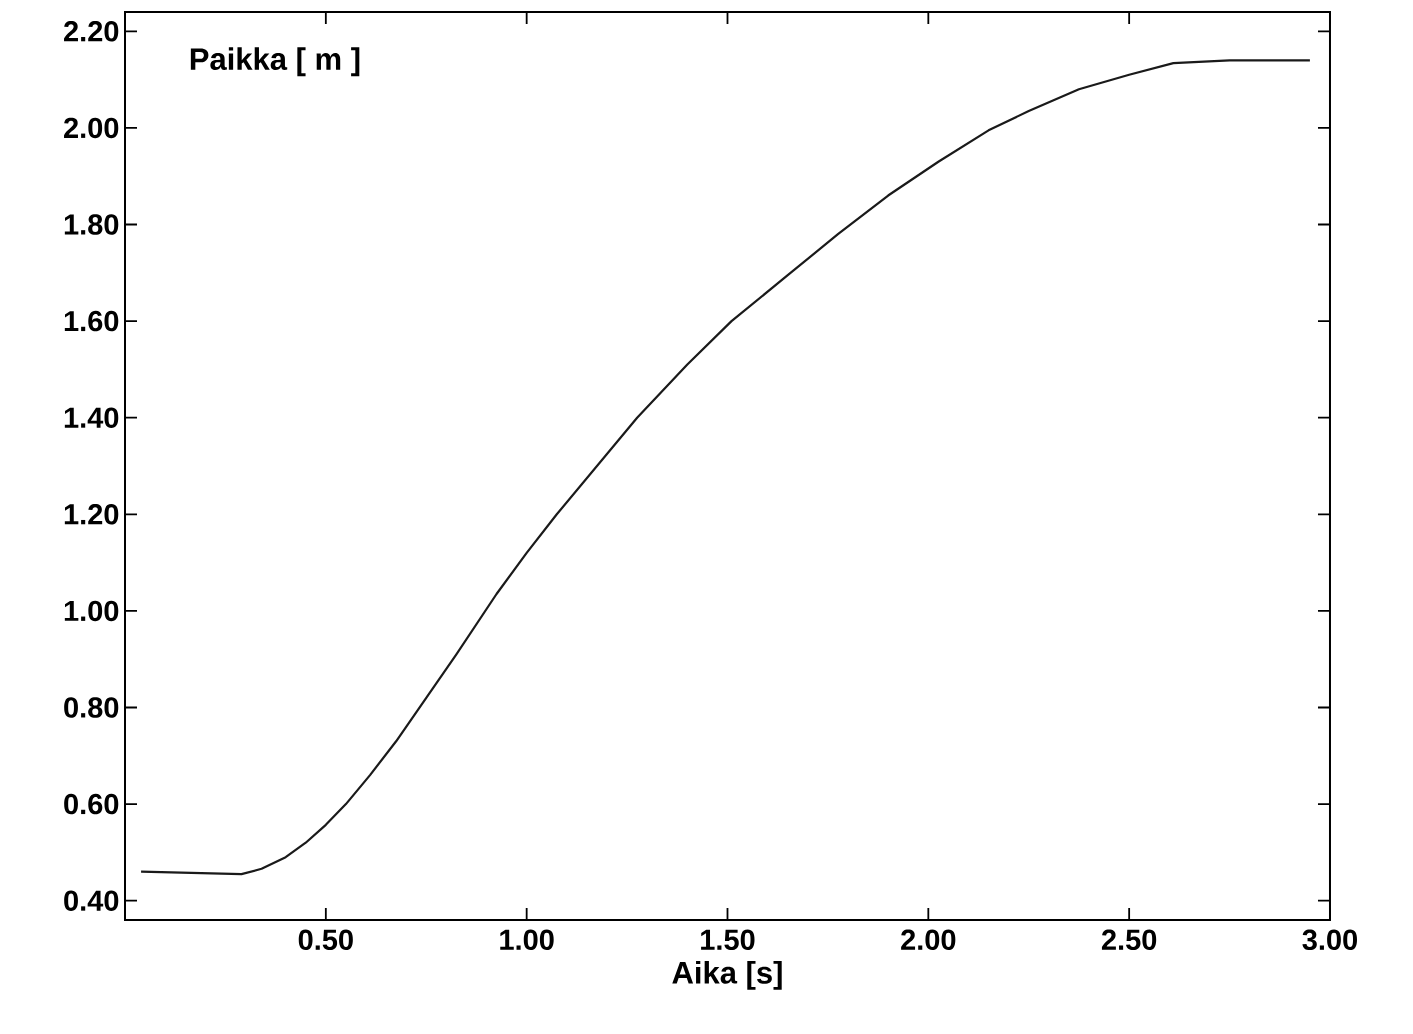  I want to click on x-tick-label: 1.00, so click(527, 940).